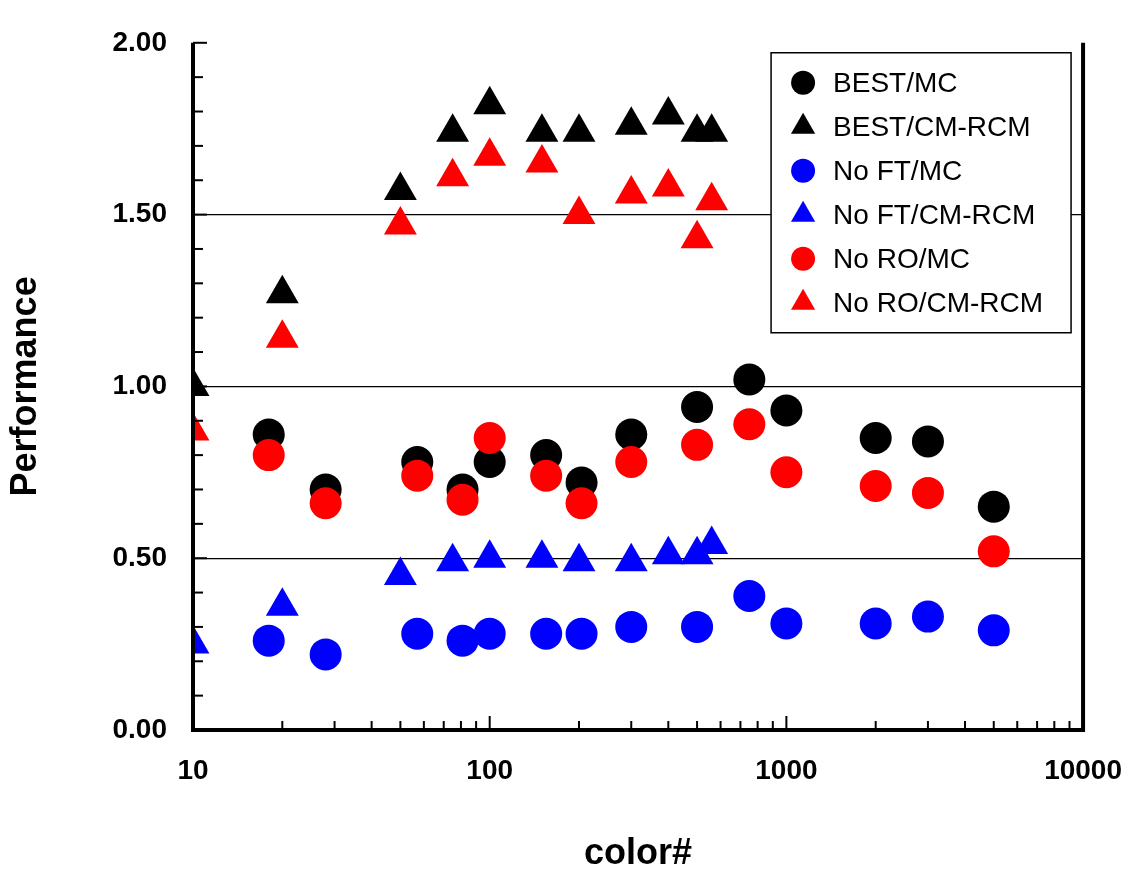 This screenshot has width=1146, height=880. I want to click on x-tick-label: 10, so click(193, 769).